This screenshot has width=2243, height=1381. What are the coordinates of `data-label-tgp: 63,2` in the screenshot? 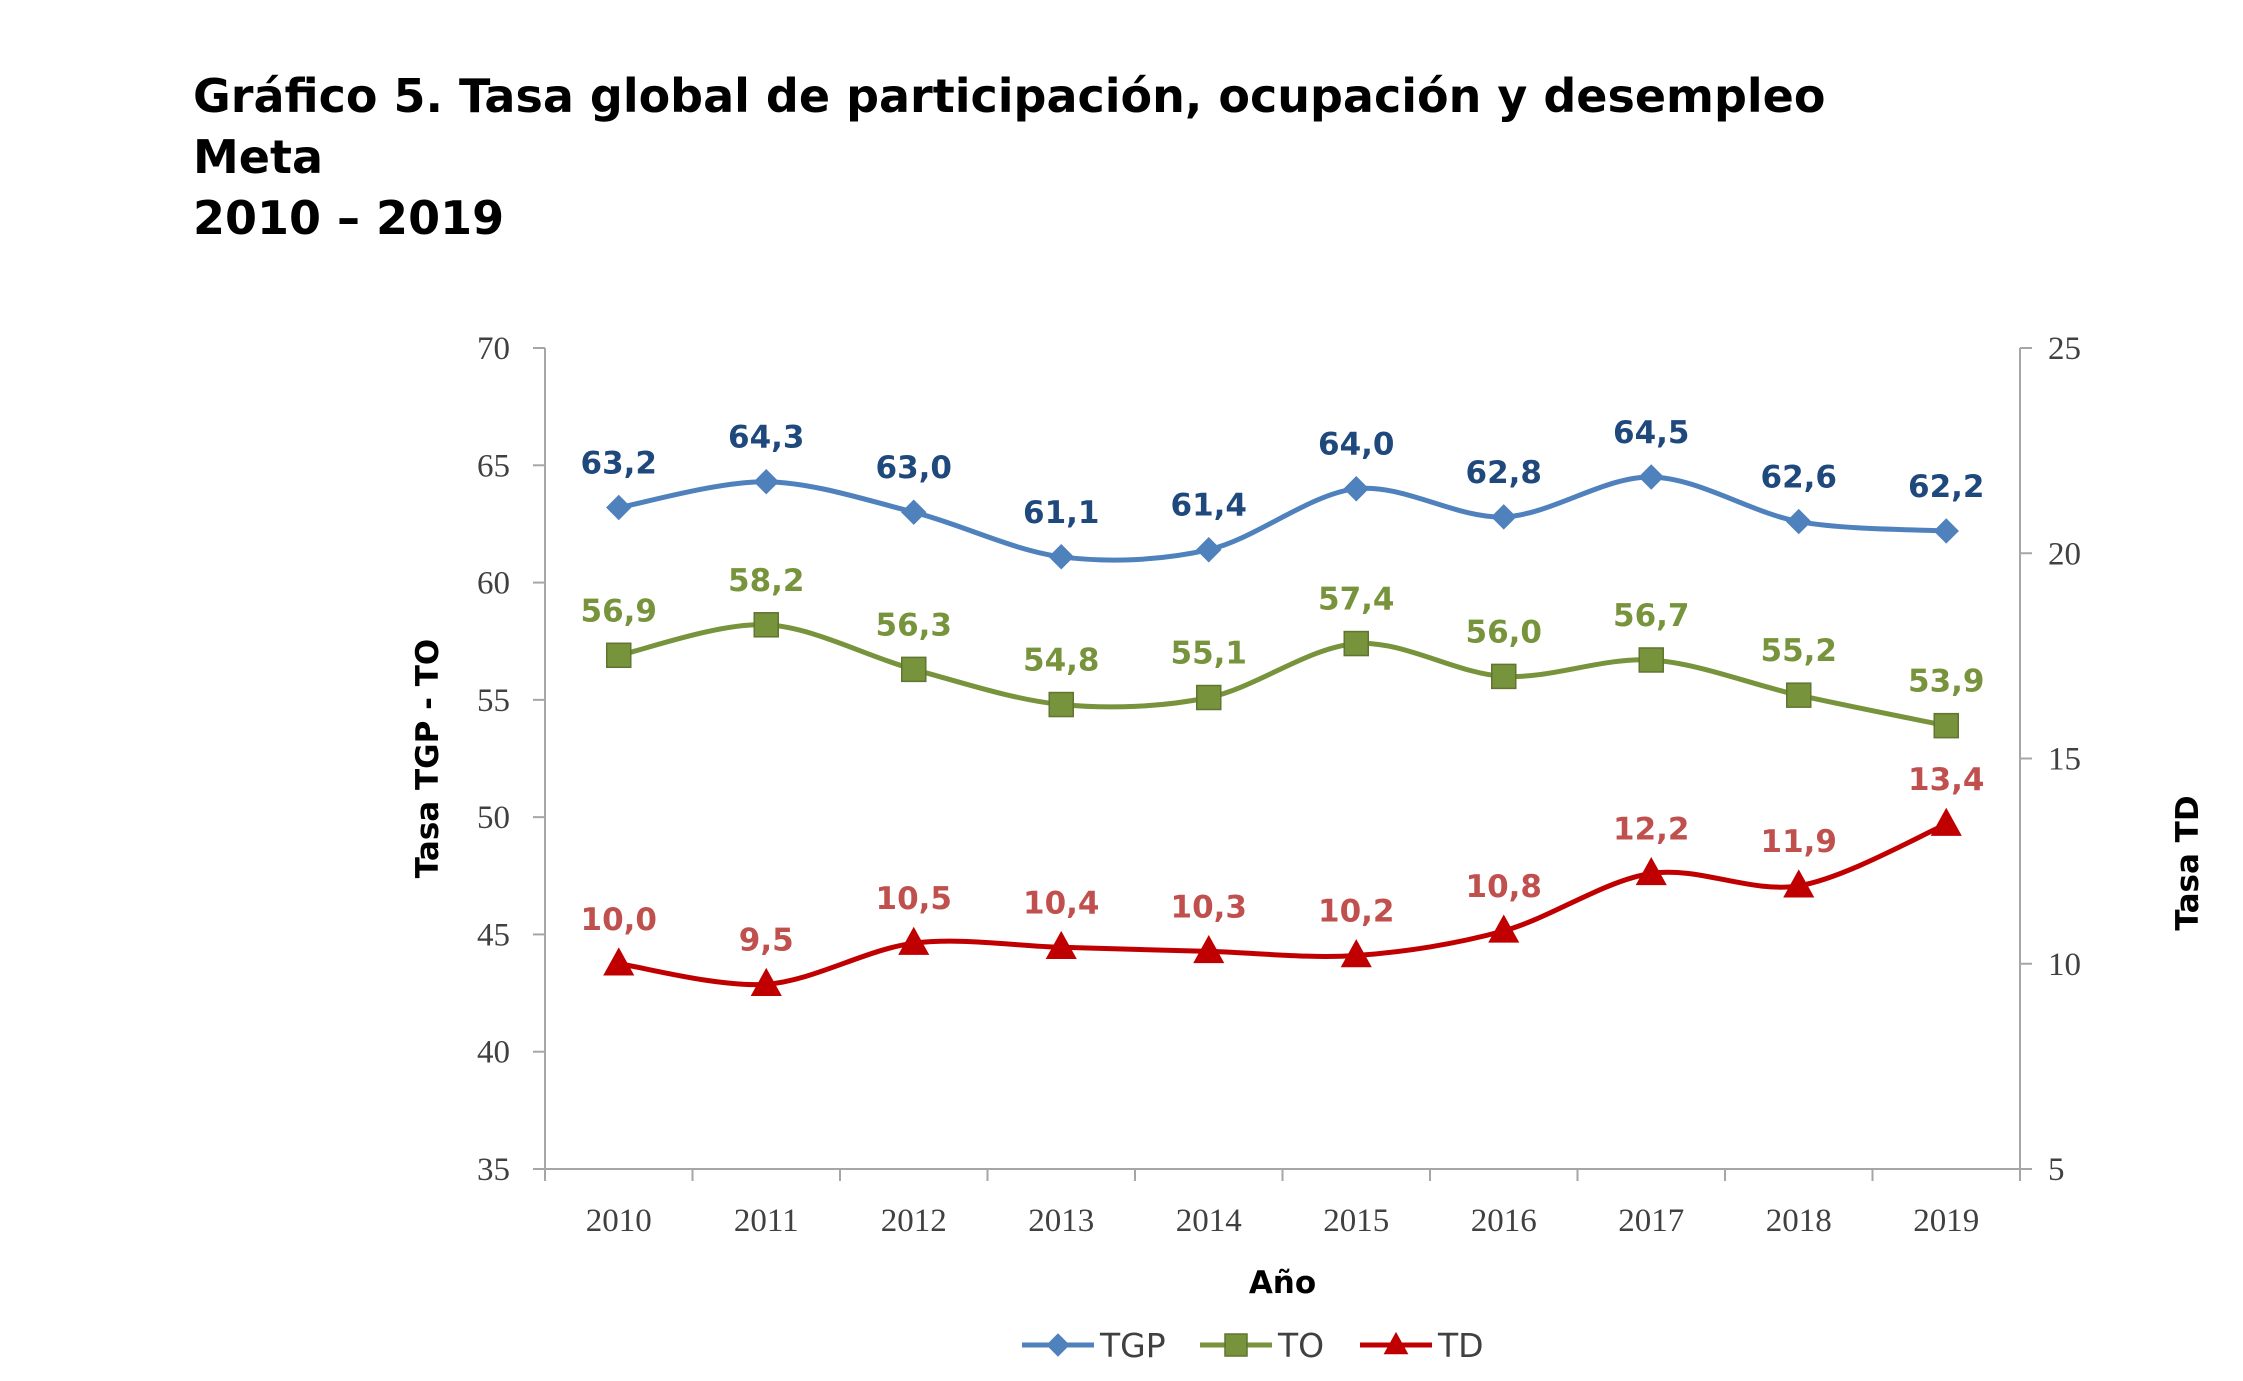 It's located at (619, 464).